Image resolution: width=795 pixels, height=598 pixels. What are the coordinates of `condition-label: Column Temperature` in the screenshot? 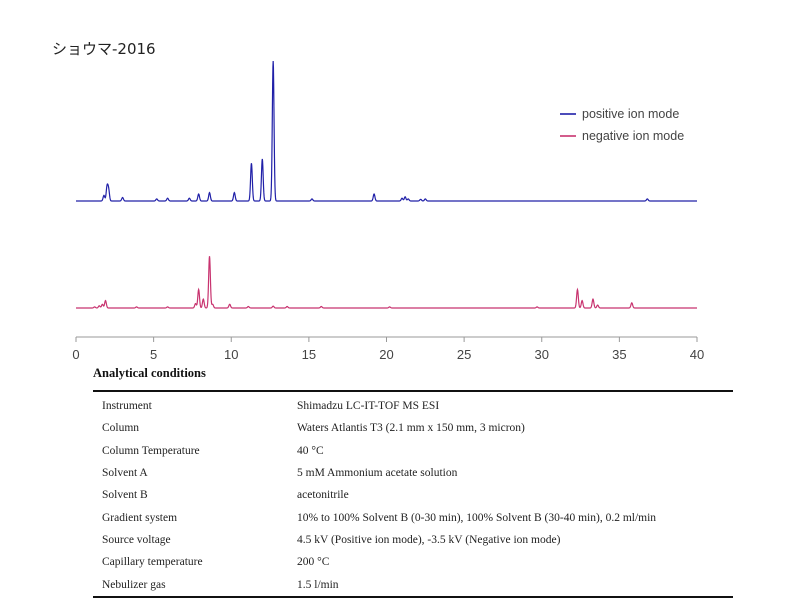 It's located at (151, 450).